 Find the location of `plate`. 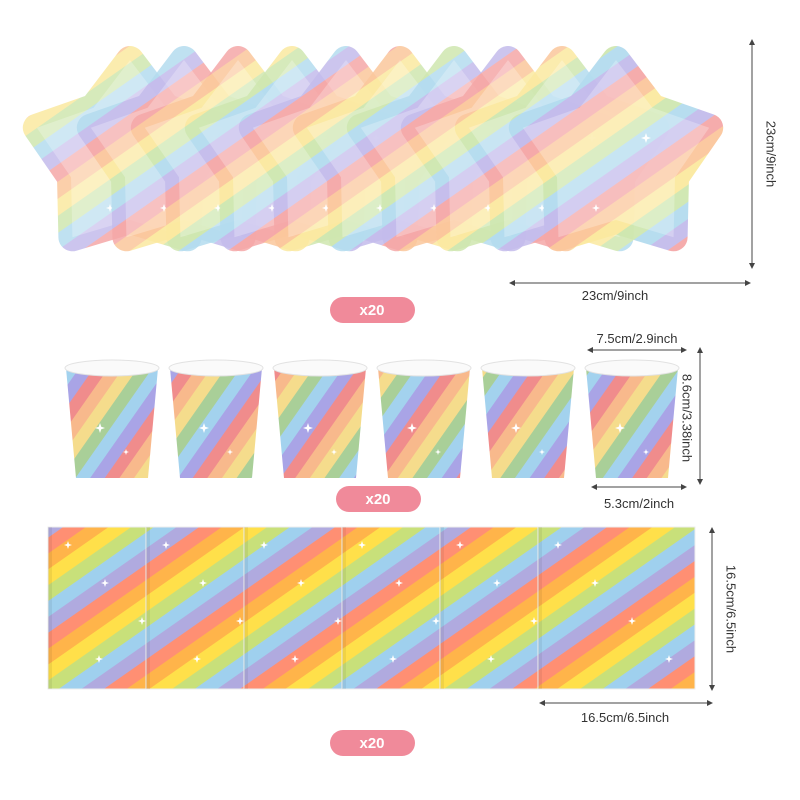

plate is located at coordinates (616, 149).